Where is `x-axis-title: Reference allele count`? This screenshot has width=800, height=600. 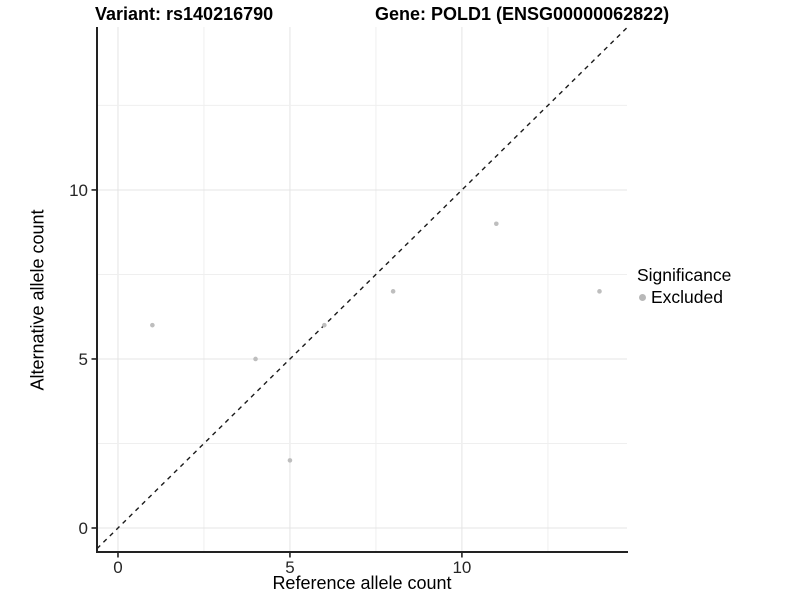 x-axis-title: Reference allele count is located at coordinates (362, 583).